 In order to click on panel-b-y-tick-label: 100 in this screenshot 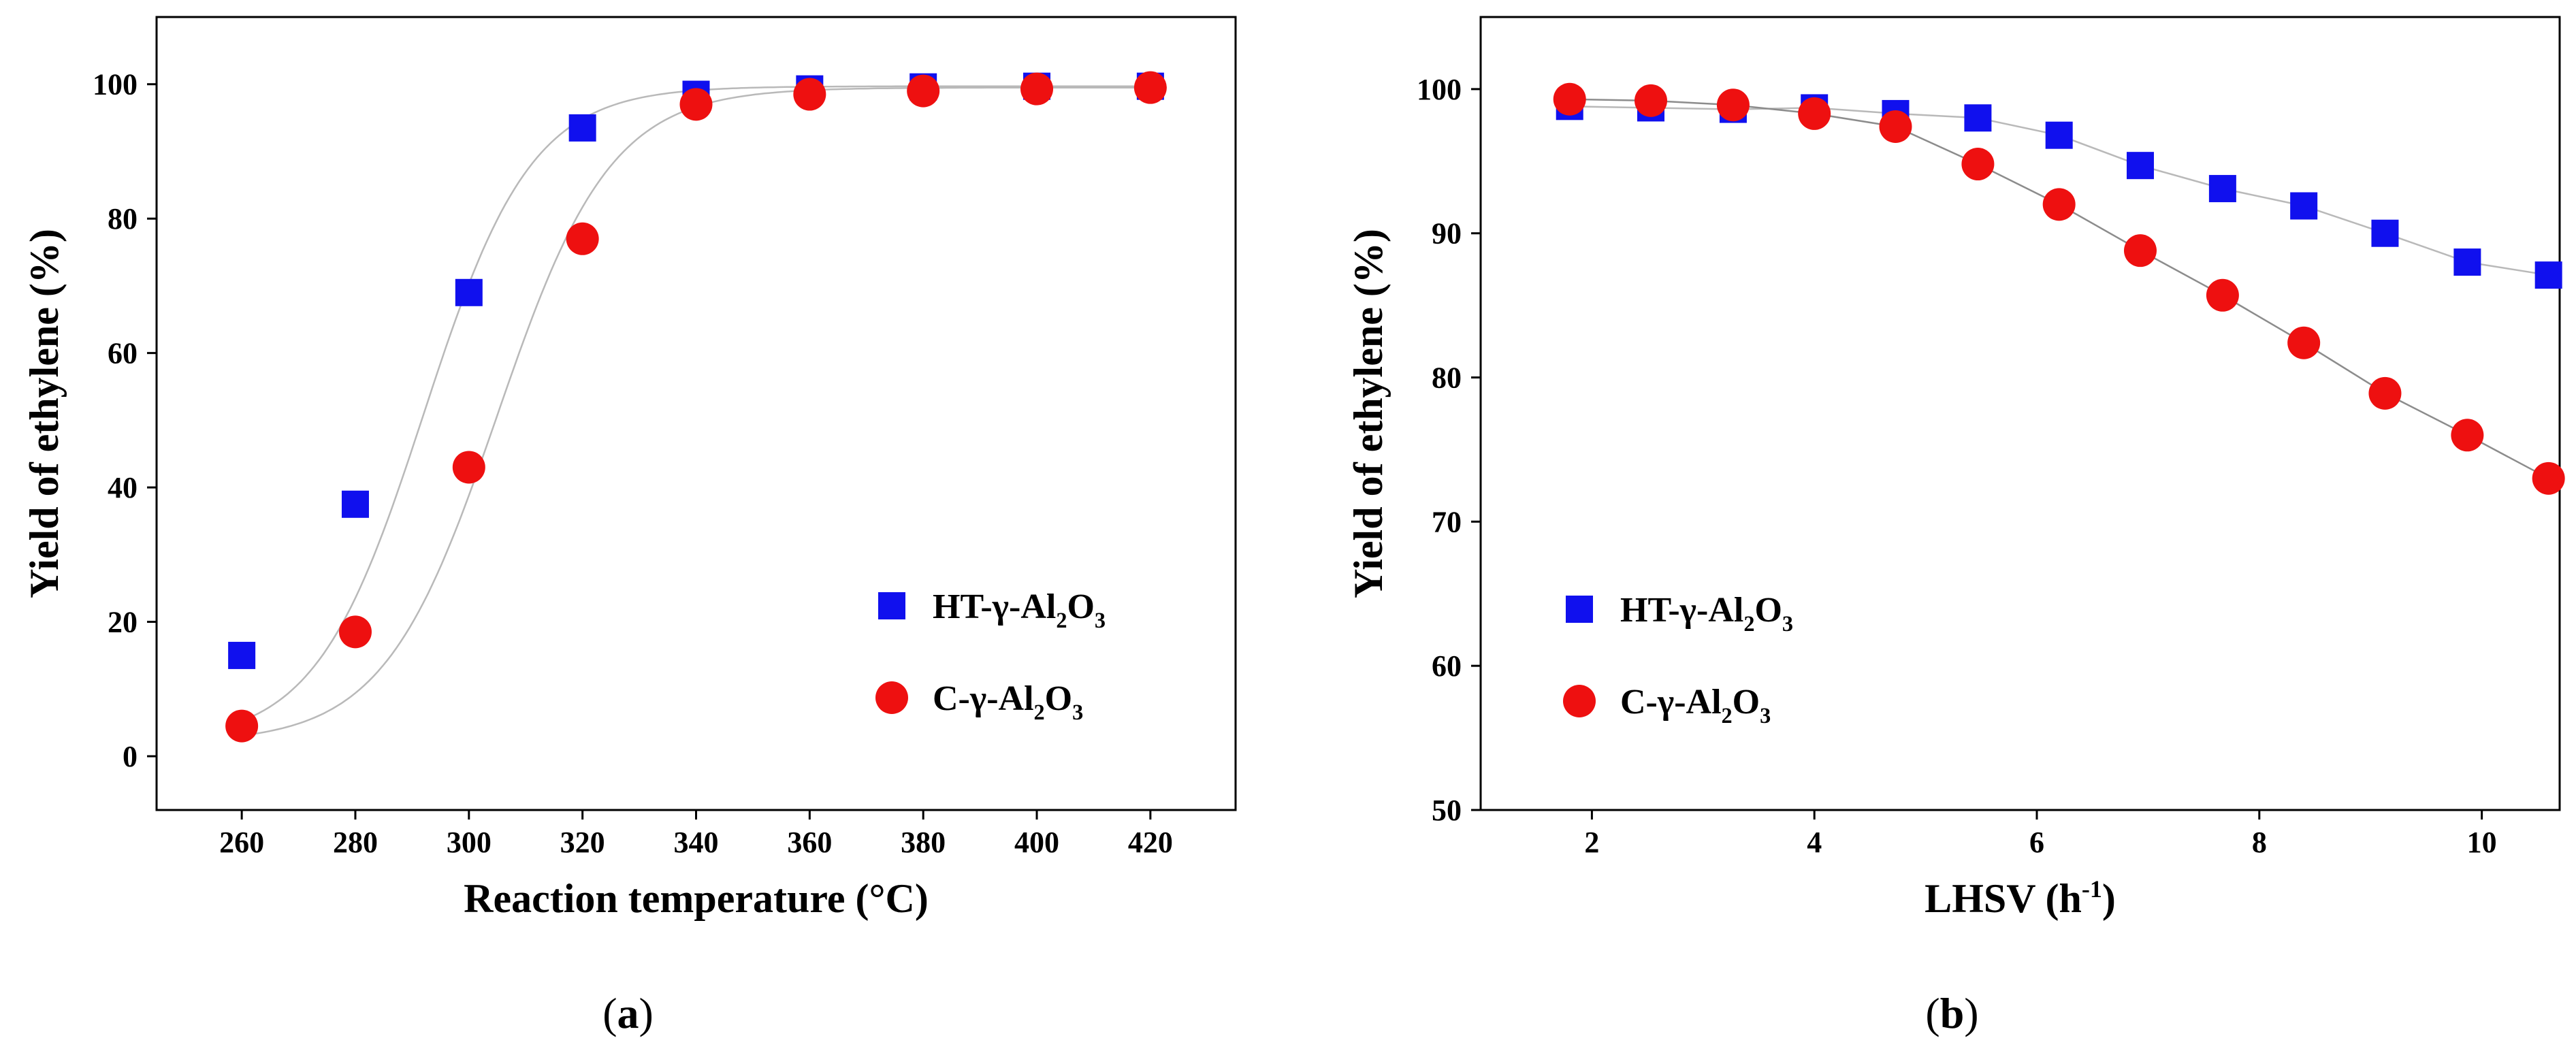, I will do `click(1440, 90)`.